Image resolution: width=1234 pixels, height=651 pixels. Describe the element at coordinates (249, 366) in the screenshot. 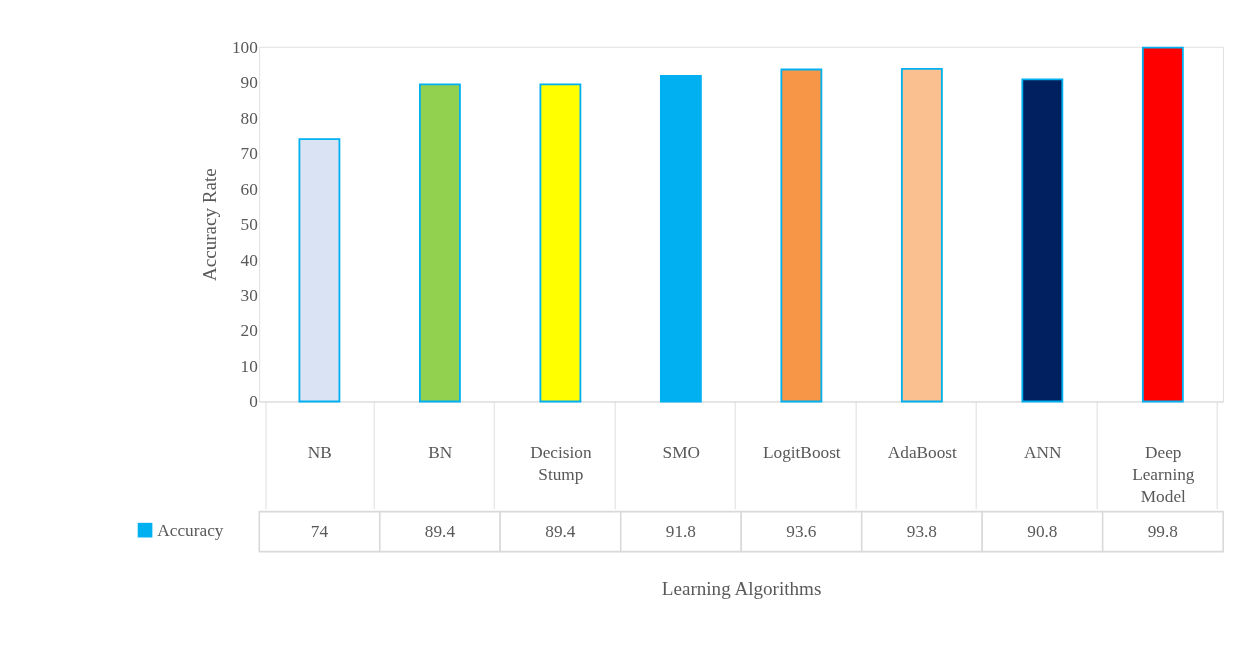

I see `y-tick-label: 10` at that location.